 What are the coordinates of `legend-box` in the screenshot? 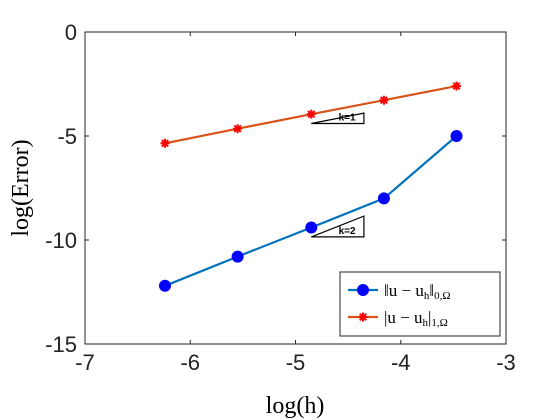 It's located at (420, 304).